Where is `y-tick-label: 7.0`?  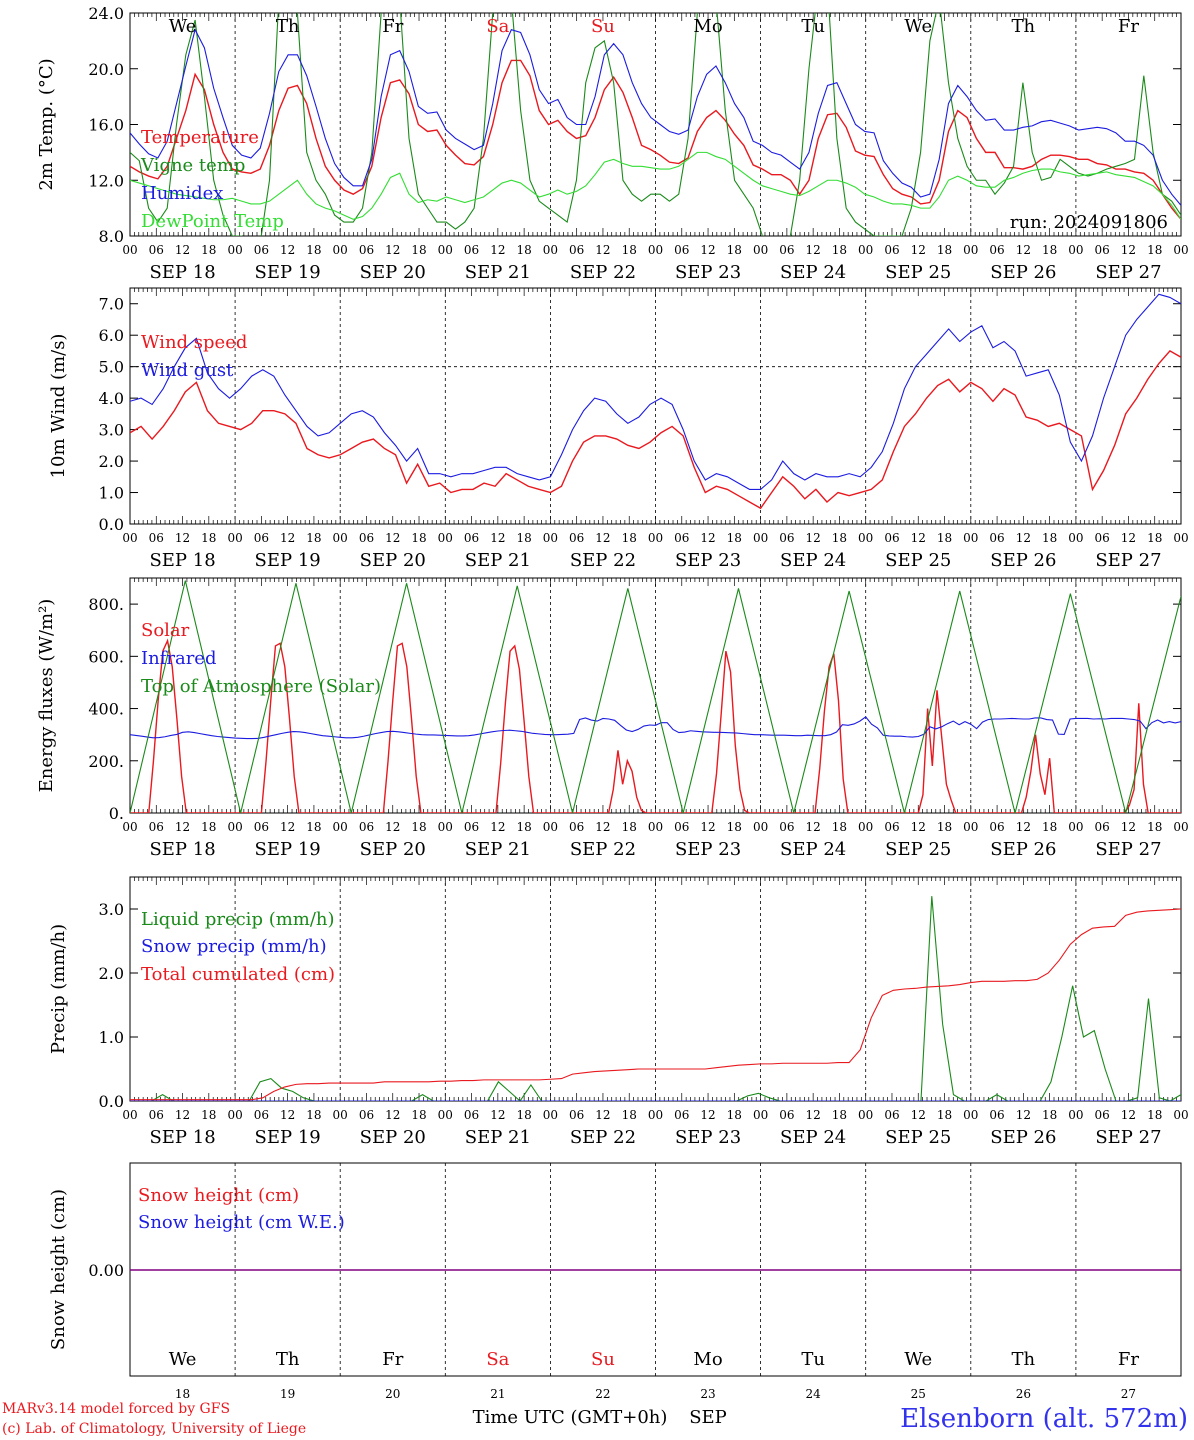
y-tick-label: 7.0 is located at coordinates (111, 304).